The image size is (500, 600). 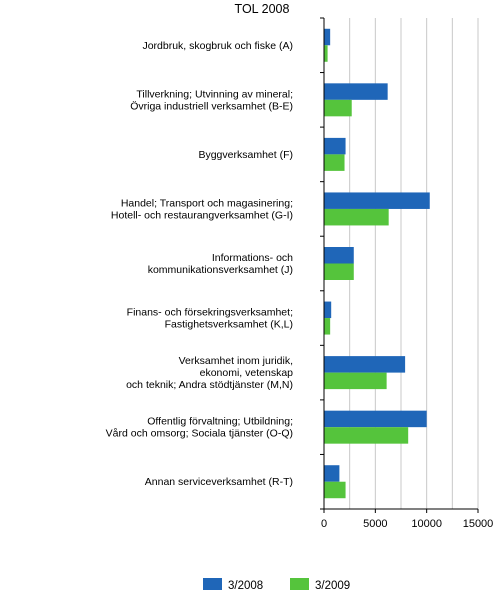 What do you see at coordinates (262, 9) in the screenshot?
I see `chart-title: TOL 2008` at bounding box center [262, 9].